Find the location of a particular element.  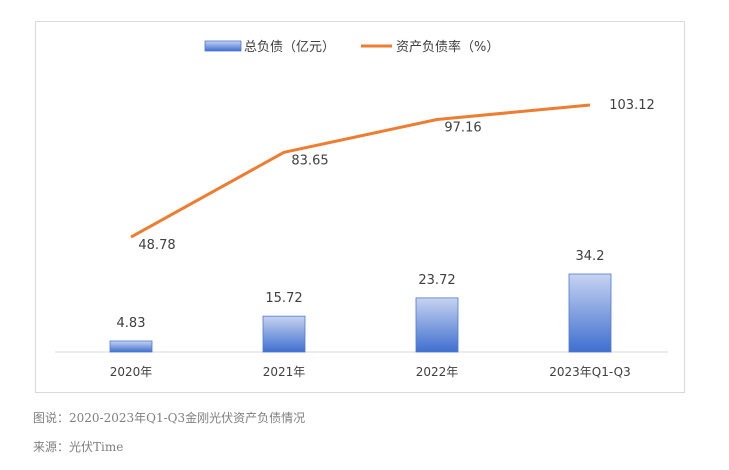

source-caption: 来源：光伏Time is located at coordinates (78, 447).